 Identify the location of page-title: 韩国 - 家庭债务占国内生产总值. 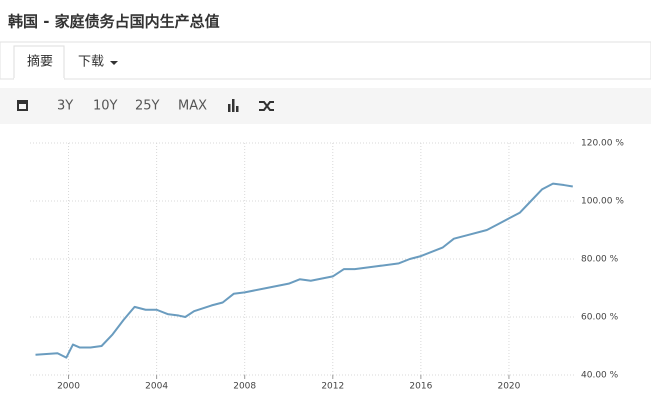
(114, 22).